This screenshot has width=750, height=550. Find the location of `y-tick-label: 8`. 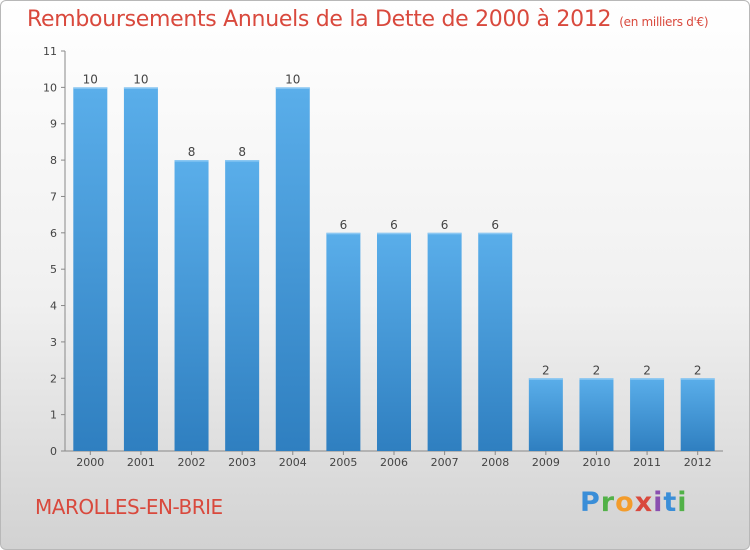

y-tick-label: 8 is located at coordinates (53, 160).